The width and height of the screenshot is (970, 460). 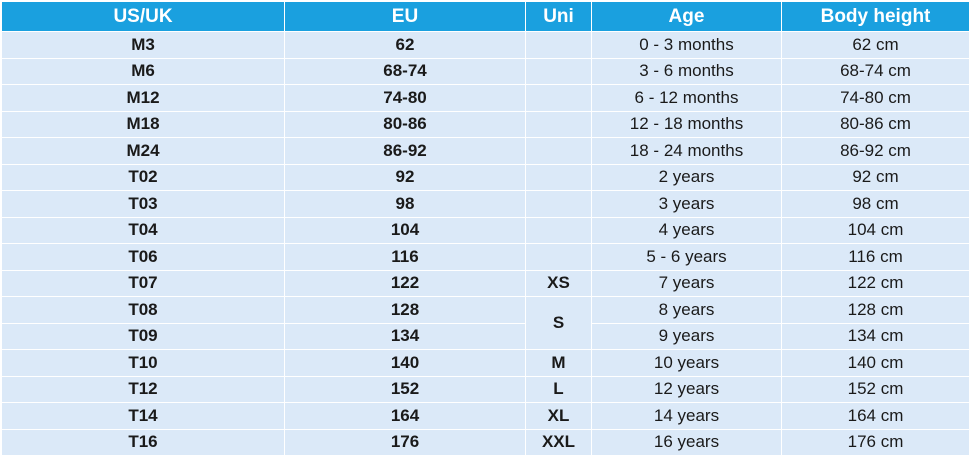 I want to click on cell-us-uk: T14, so click(x=143, y=416).